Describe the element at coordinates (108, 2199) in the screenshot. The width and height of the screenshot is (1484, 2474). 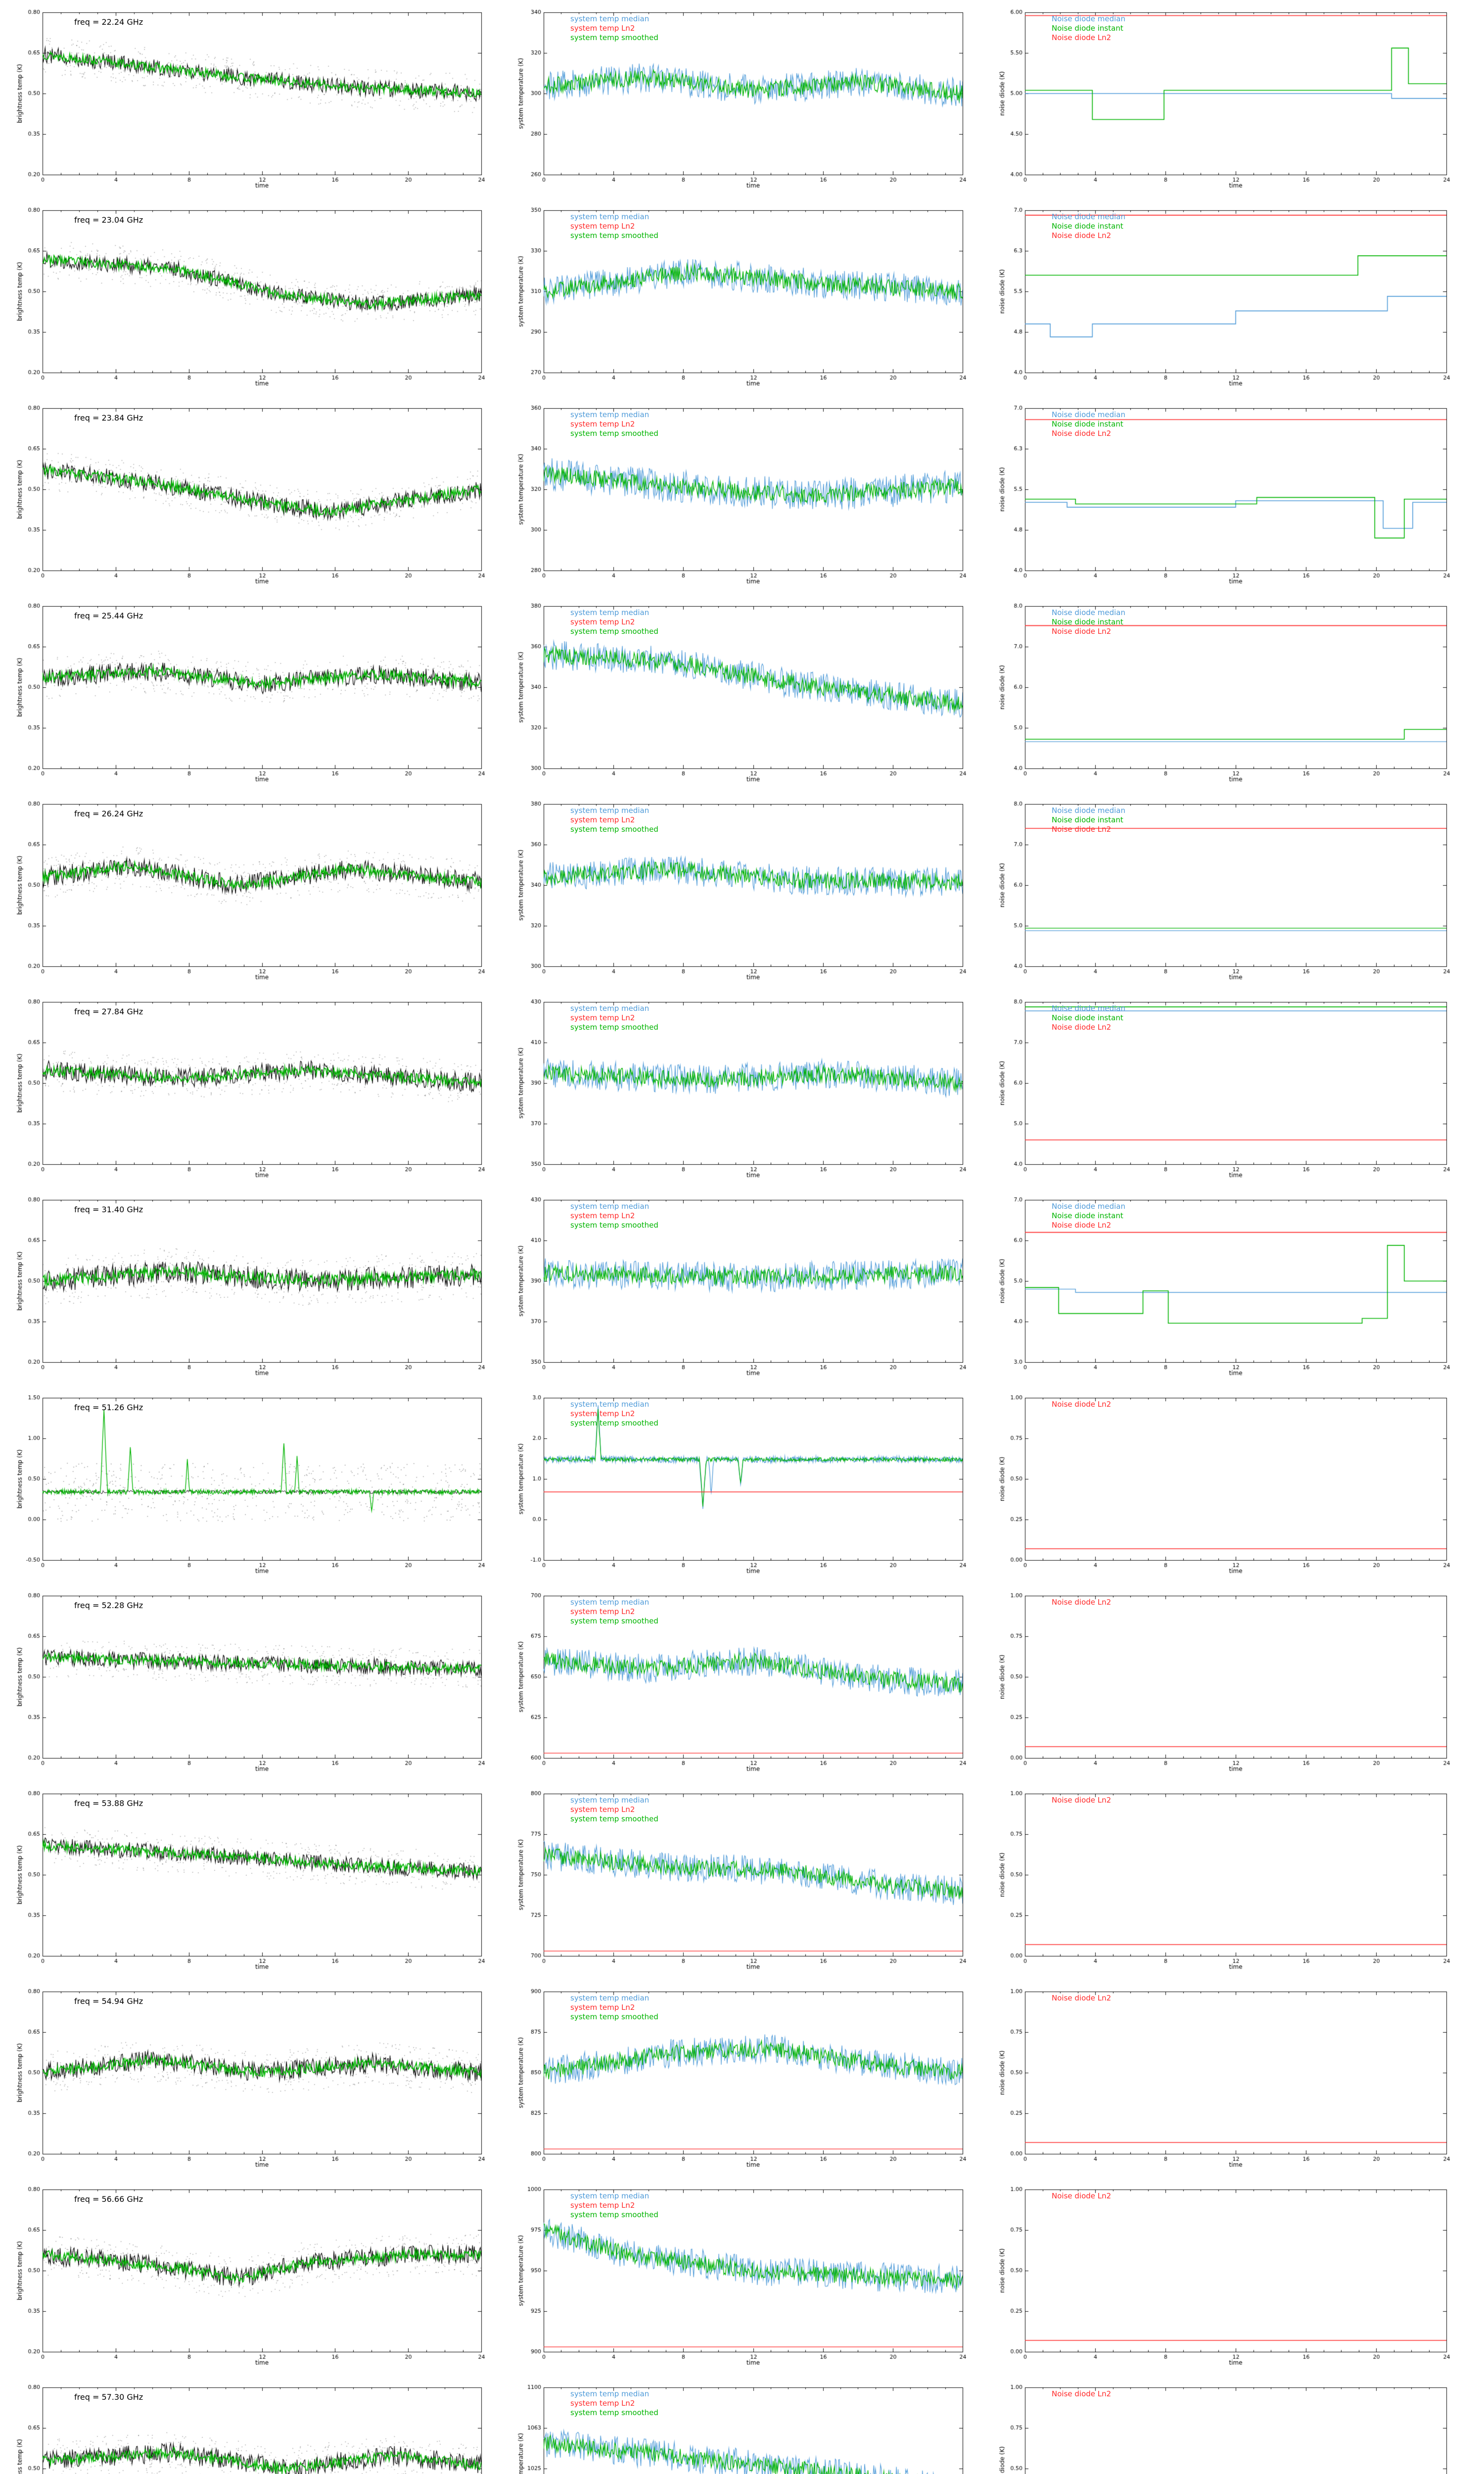
I see `freq-label: freq = 56.66 GHz` at that location.